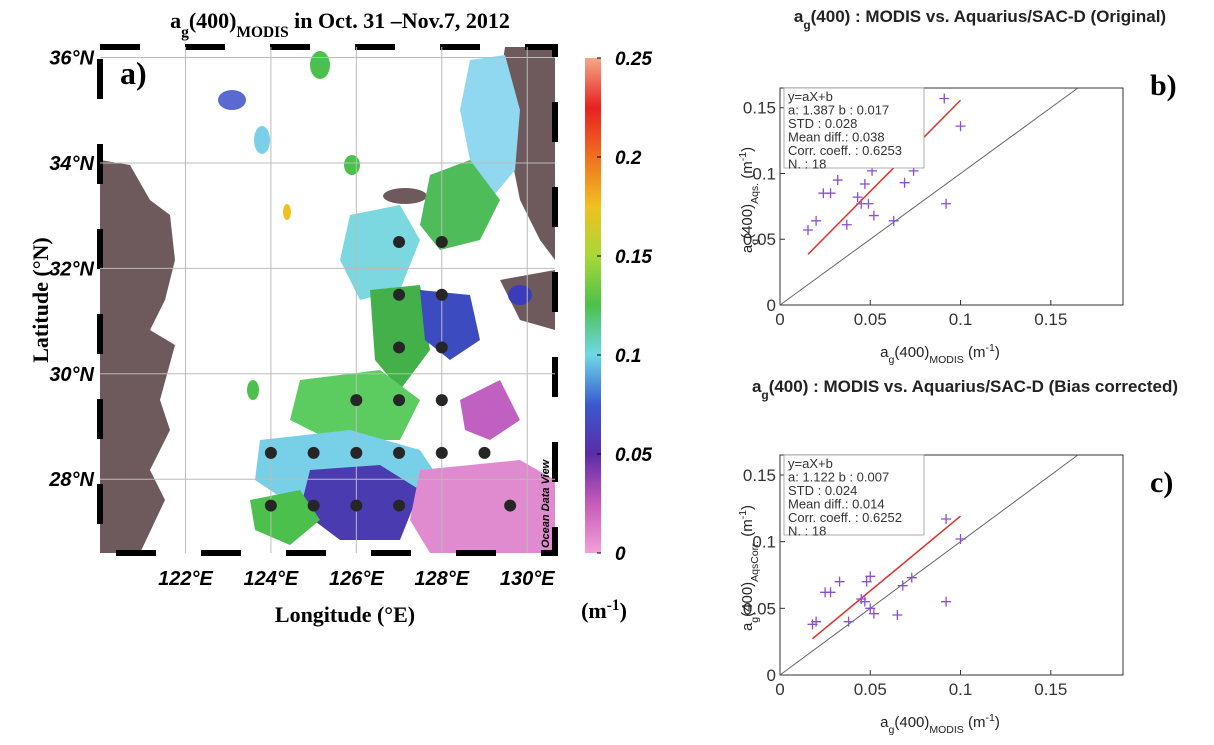  I want to click on x-tick-label: 0.1, so click(961, 689).